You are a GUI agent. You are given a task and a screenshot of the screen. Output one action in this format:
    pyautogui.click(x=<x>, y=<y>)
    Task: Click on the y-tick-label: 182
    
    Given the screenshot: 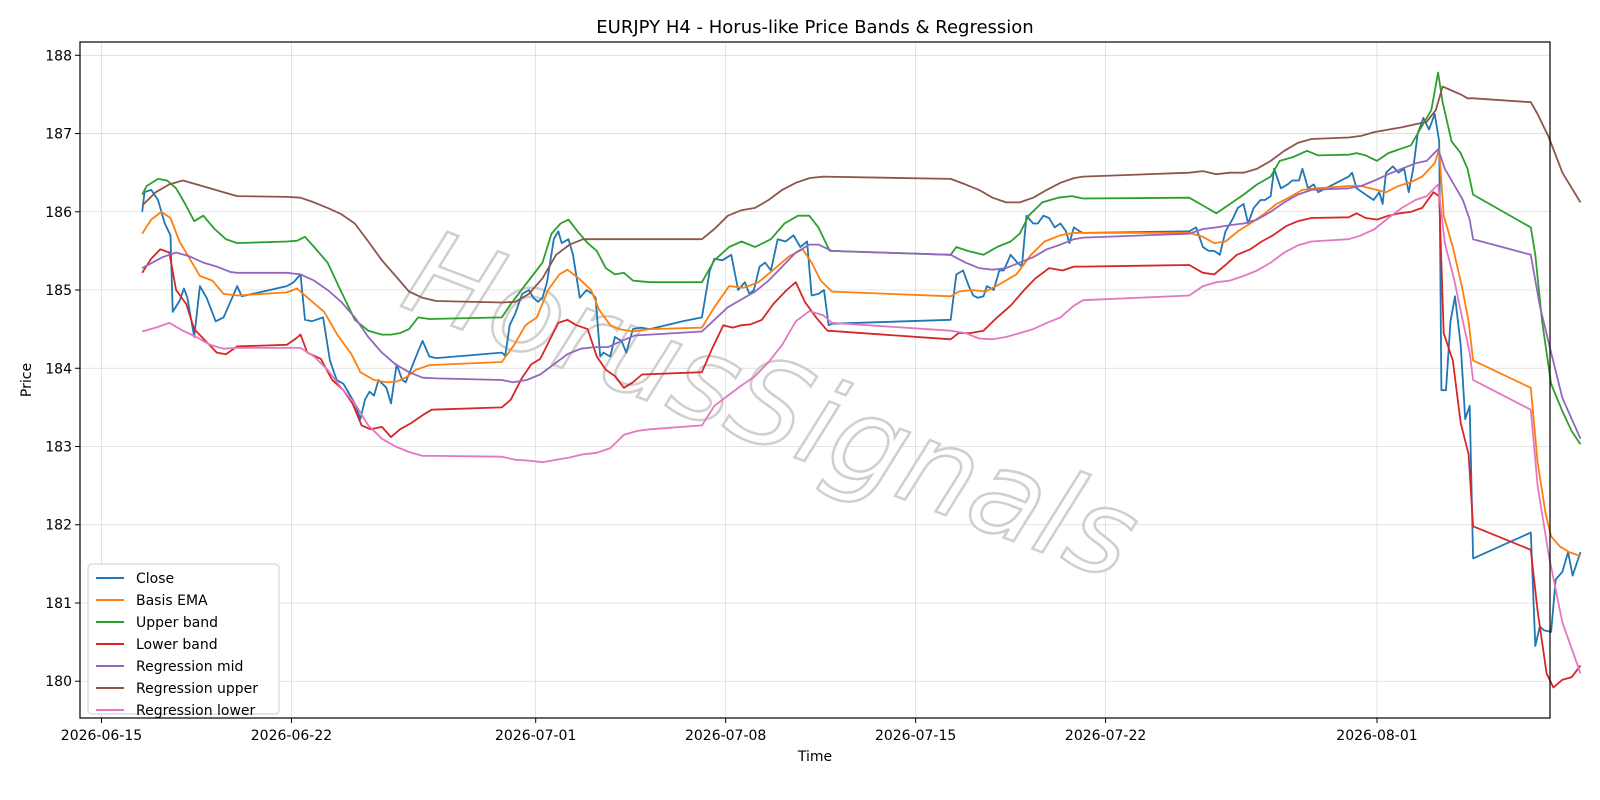 What is the action you would take?
    pyautogui.click(x=58, y=526)
    